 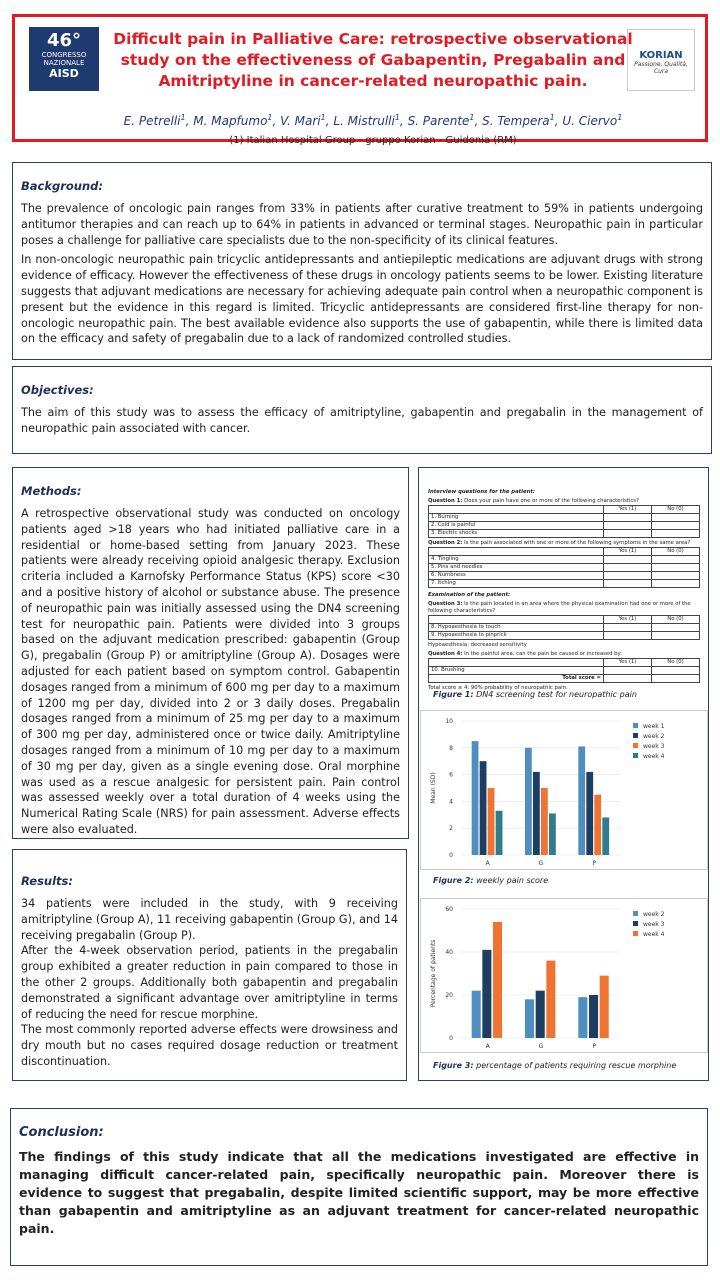 What do you see at coordinates (449, 909) in the screenshot?
I see `y-tick-label: 60` at bounding box center [449, 909].